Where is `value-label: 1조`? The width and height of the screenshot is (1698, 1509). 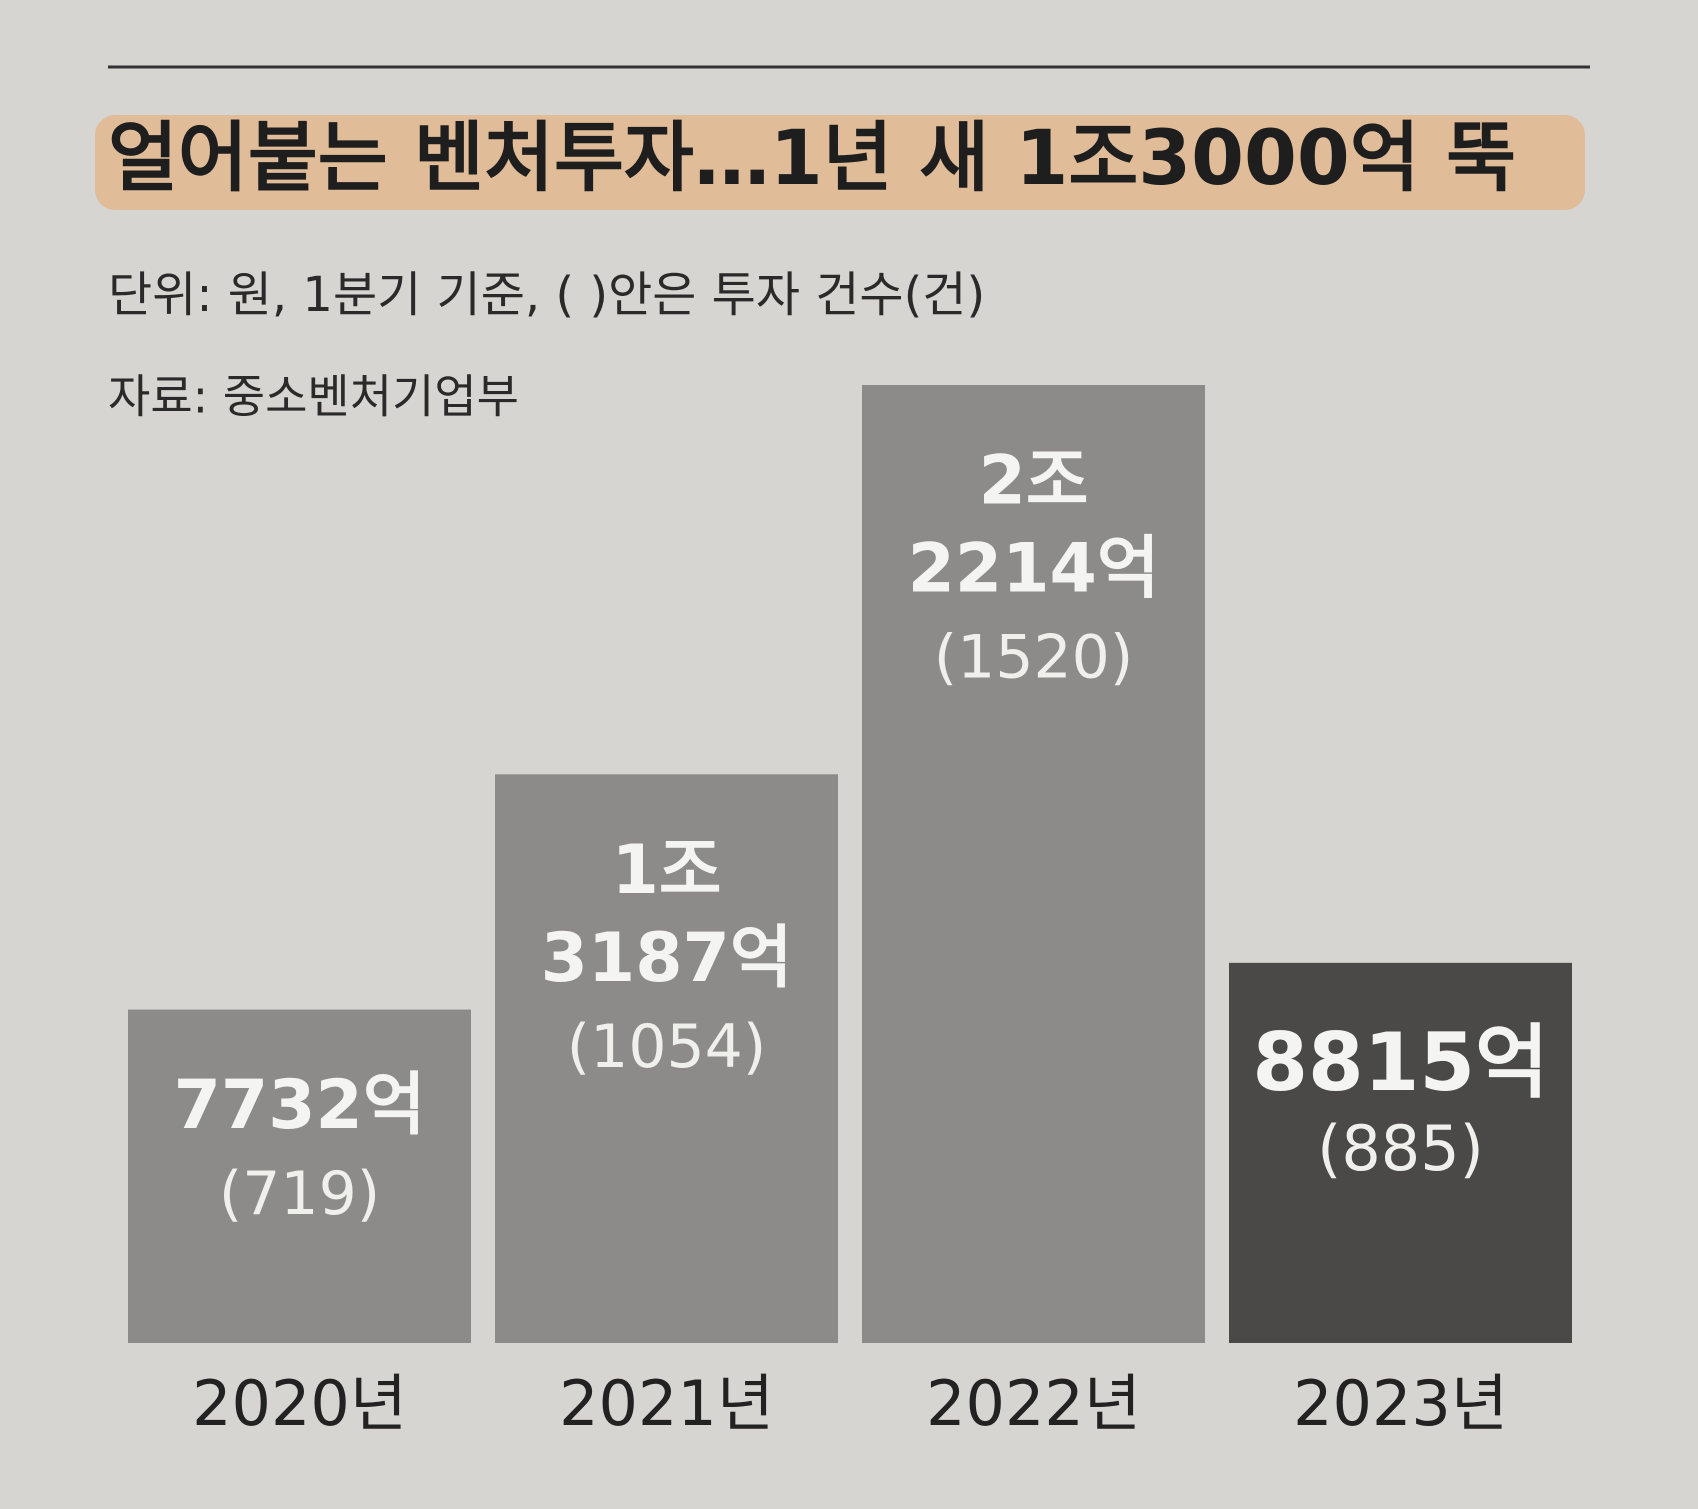
value-label: 1조 is located at coordinates (667, 870).